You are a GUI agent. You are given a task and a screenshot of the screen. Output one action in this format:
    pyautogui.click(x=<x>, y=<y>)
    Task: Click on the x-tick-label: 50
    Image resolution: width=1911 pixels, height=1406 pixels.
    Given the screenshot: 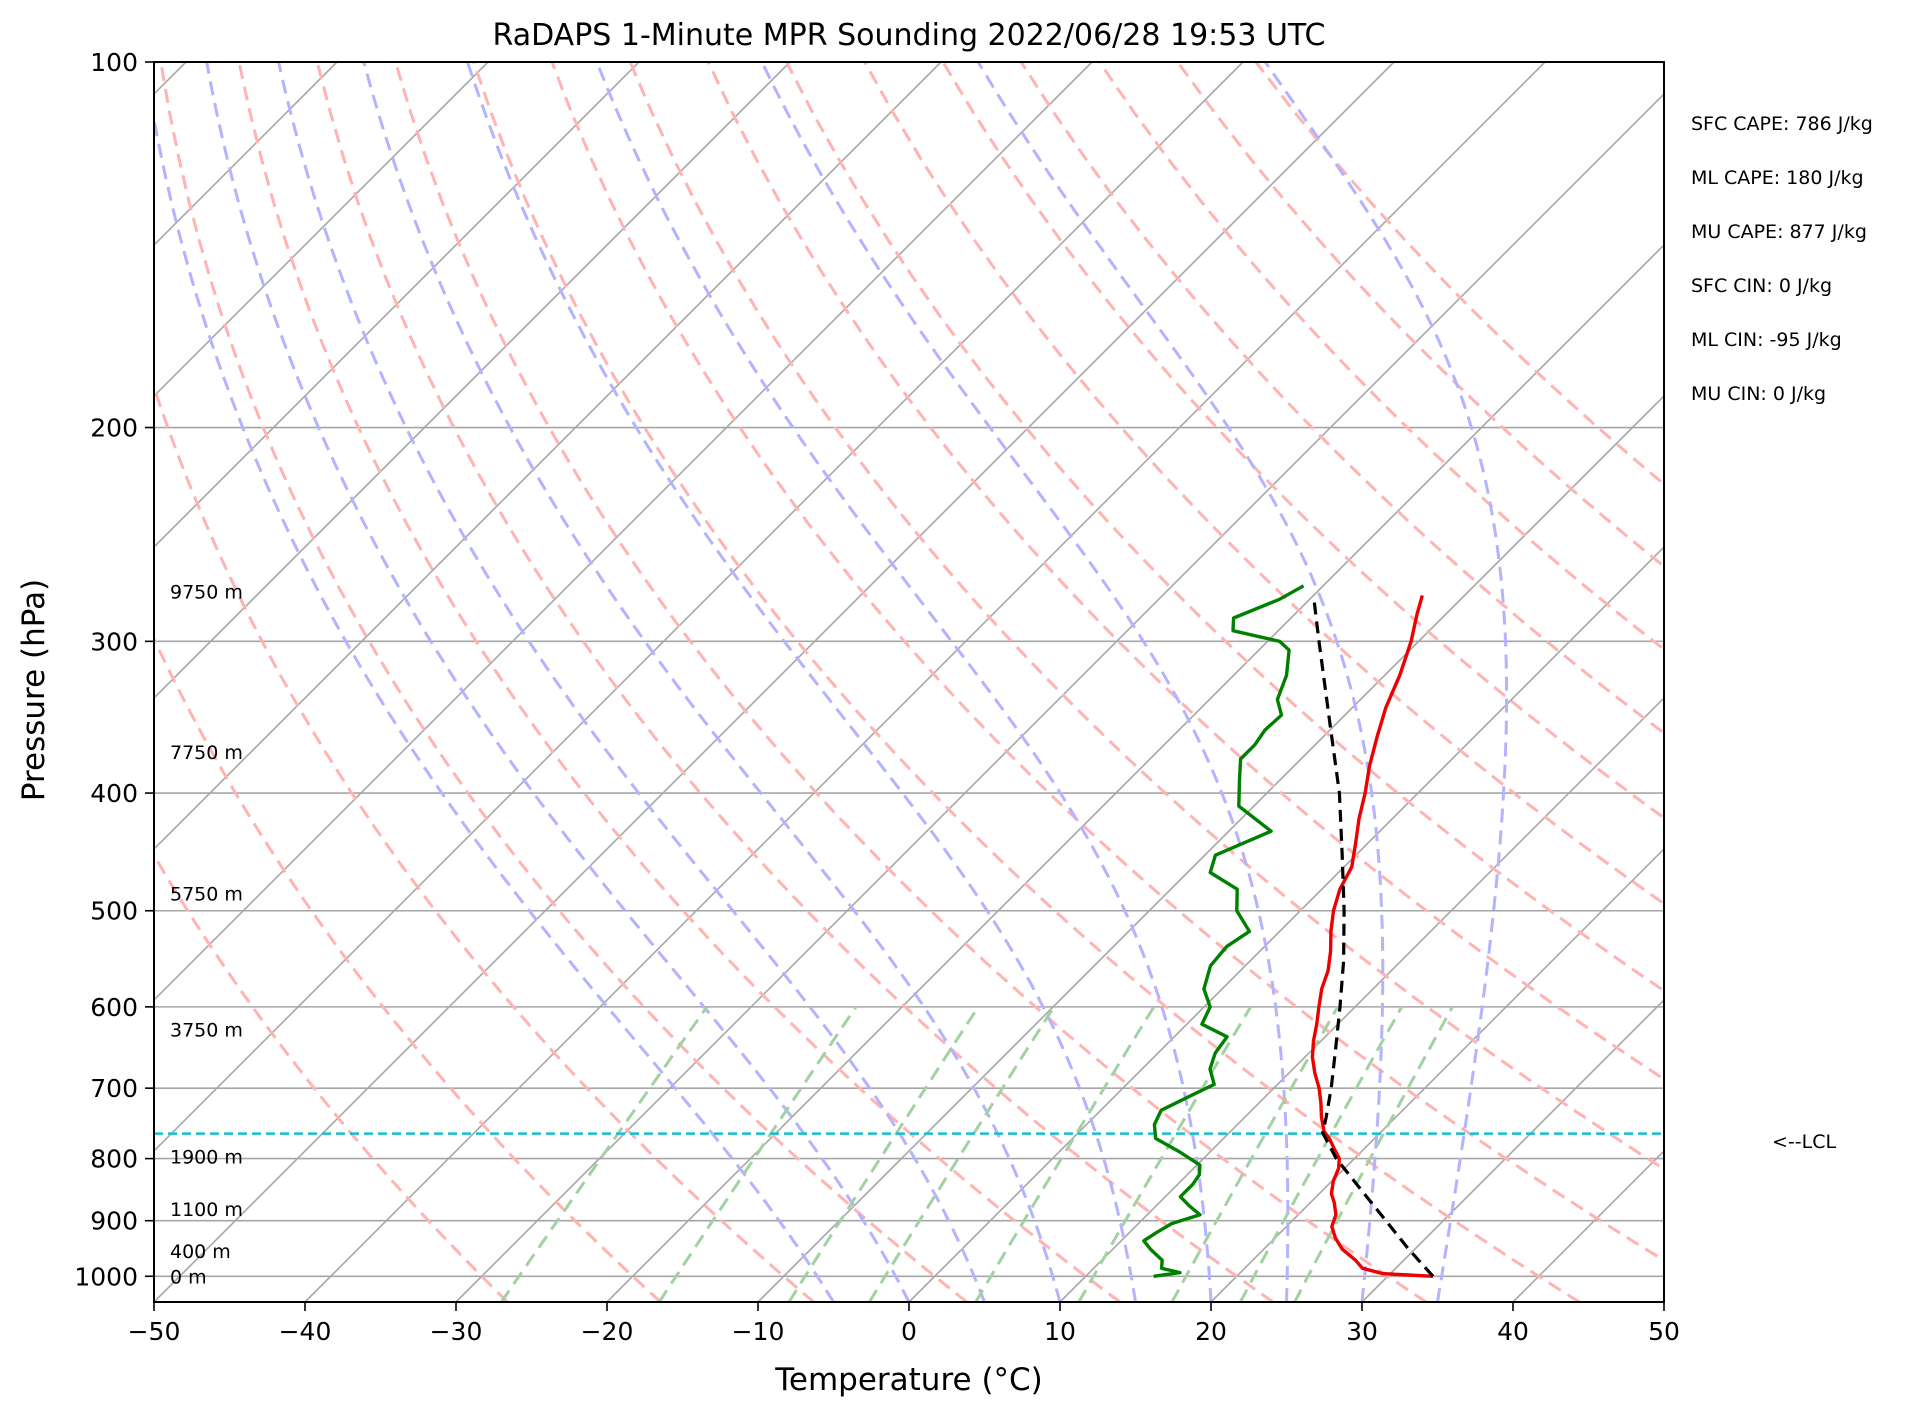 What is the action you would take?
    pyautogui.click(x=1664, y=1331)
    